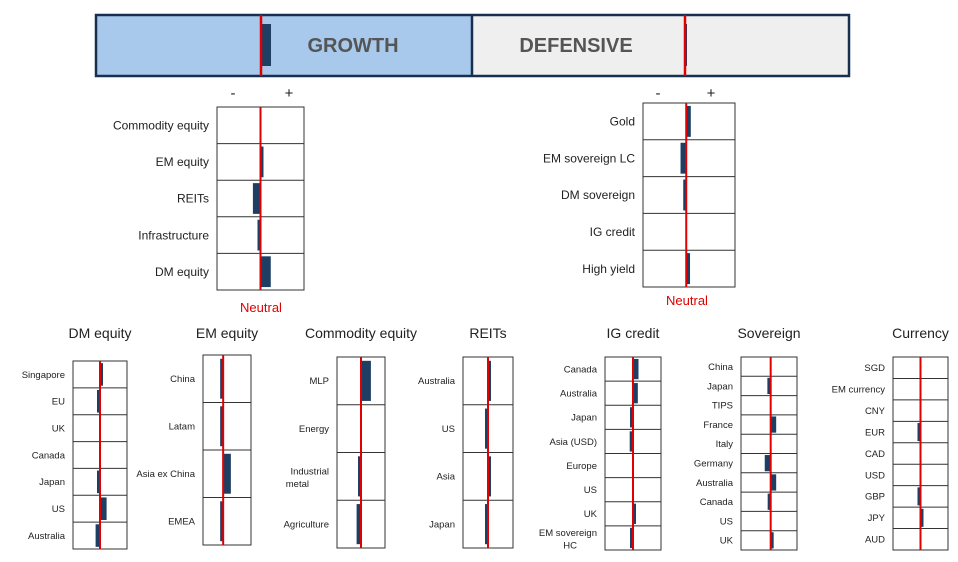 This screenshot has height=562, width=958. What do you see at coordinates (98, 482) in the screenshot?
I see `dm-equity-bar-japan` at bounding box center [98, 482].